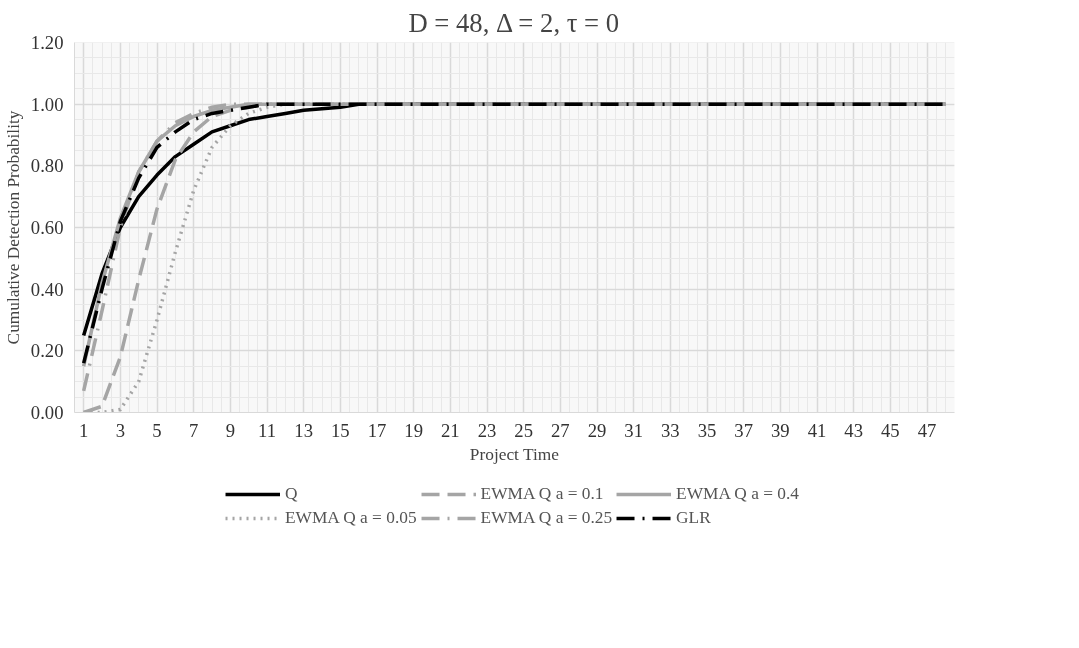 The height and width of the screenshot is (648, 1079). What do you see at coordinates (47, 42) in the screenshot?
I see `y-tick-label: 1.20` at bounding box center [47, 42].